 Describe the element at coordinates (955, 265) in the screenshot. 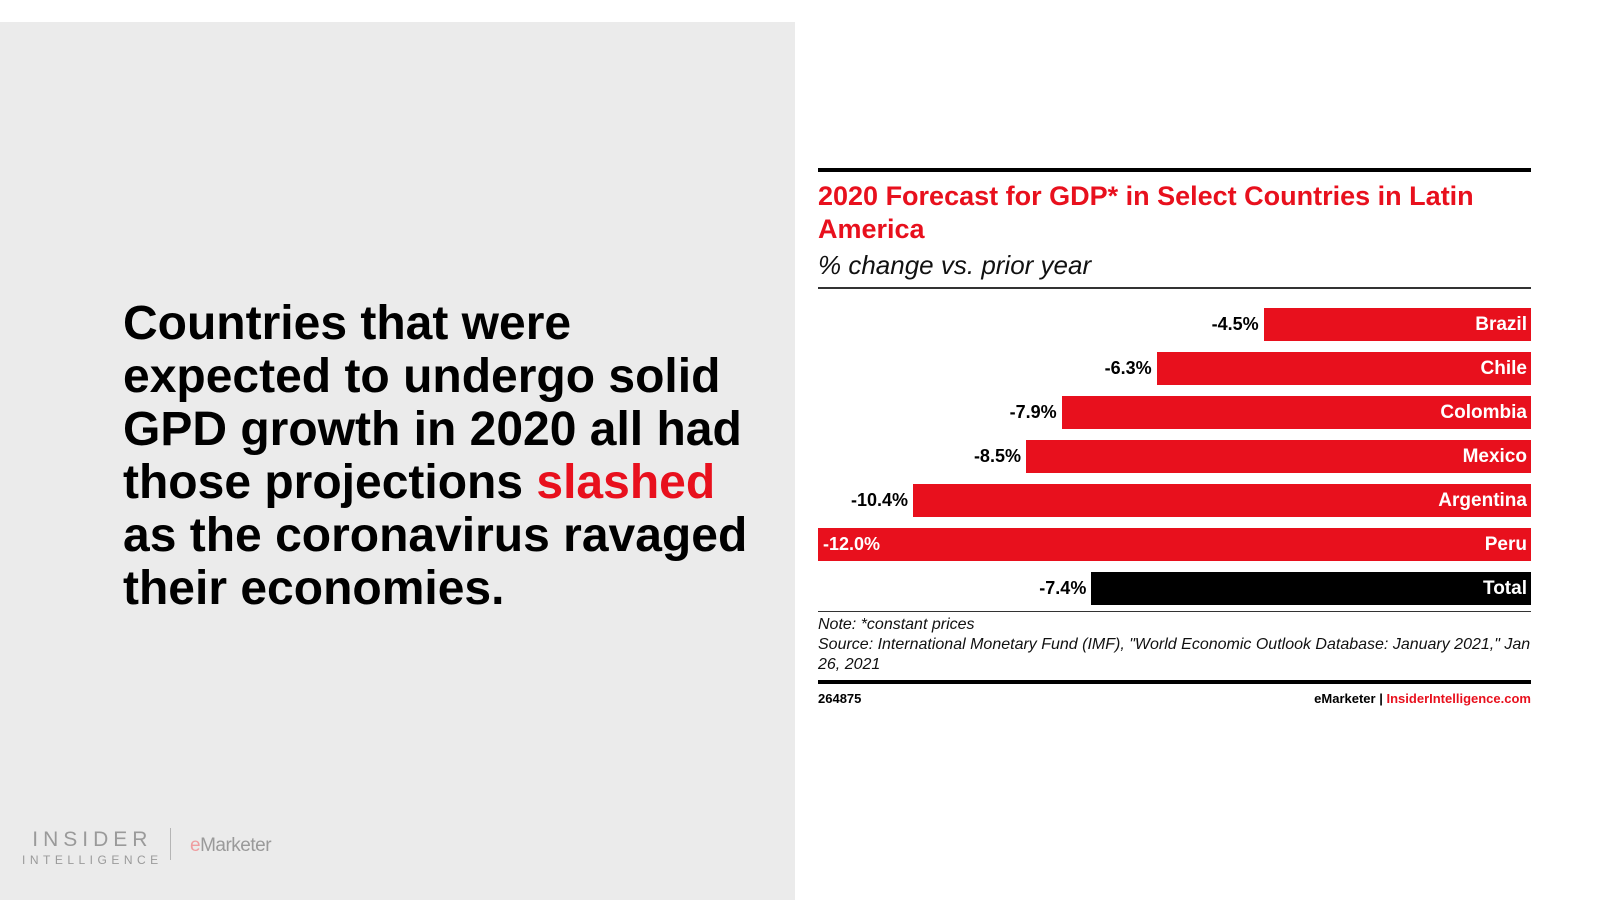

I see `chart-subtitle: % change vs. prior year` at that location.